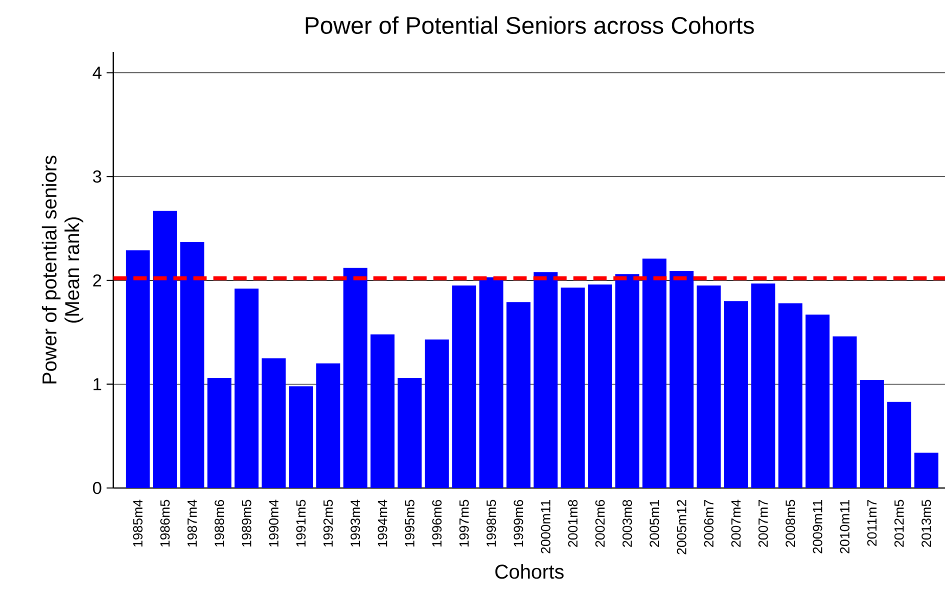 The height and width of the screenshot is (616, 945). Describe the element at coordinates (97, 488) in the screenshot. I see `y-tick-label: 0` at that location.